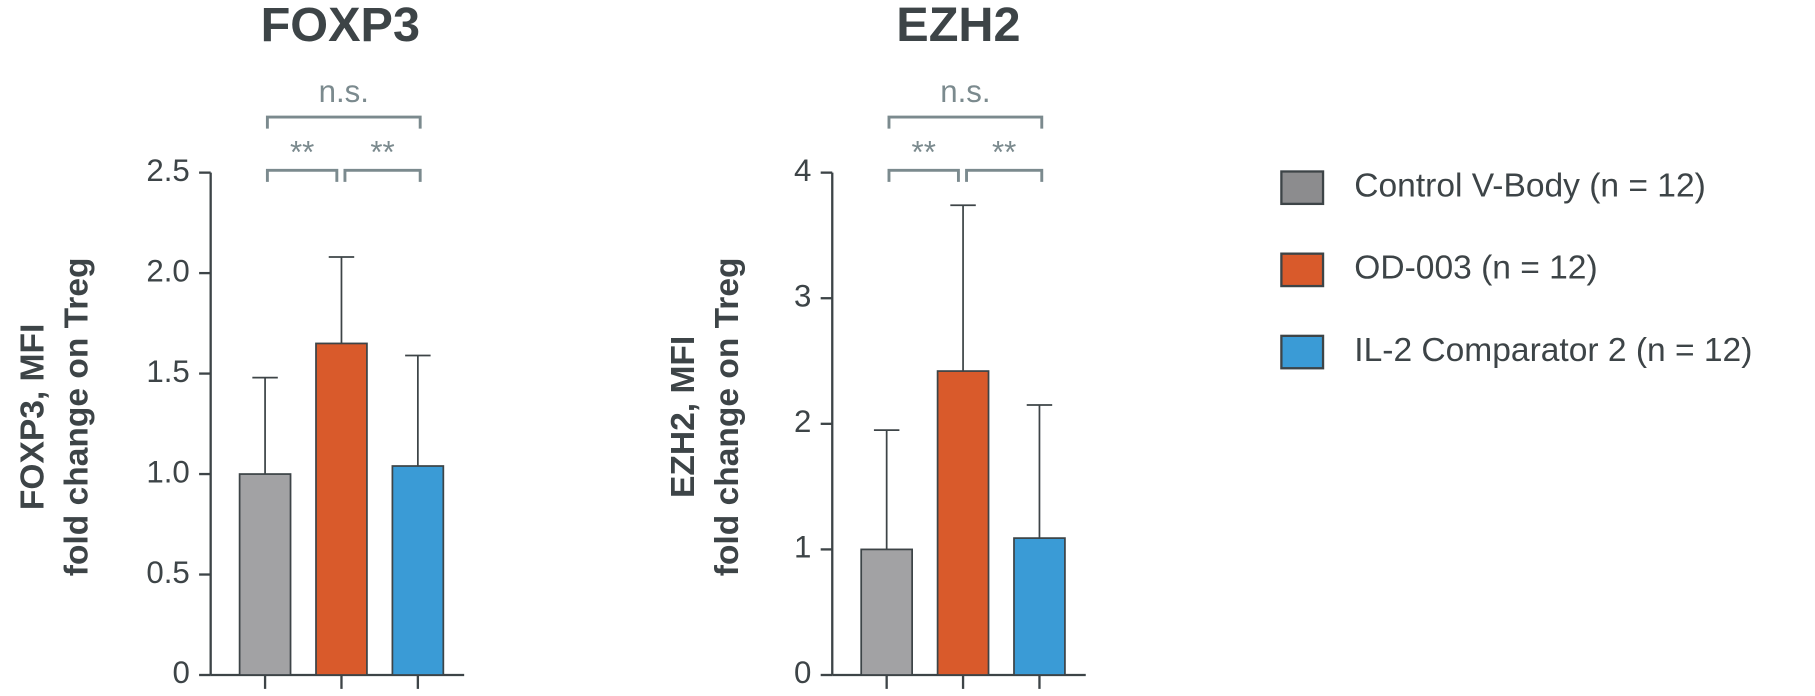 The width and height of the screenshot is (1815, 696). Describe the element at coordinates (1475, 268) in the screenshot. I see `legend-label: OD-003 (n = 12)` at that location.